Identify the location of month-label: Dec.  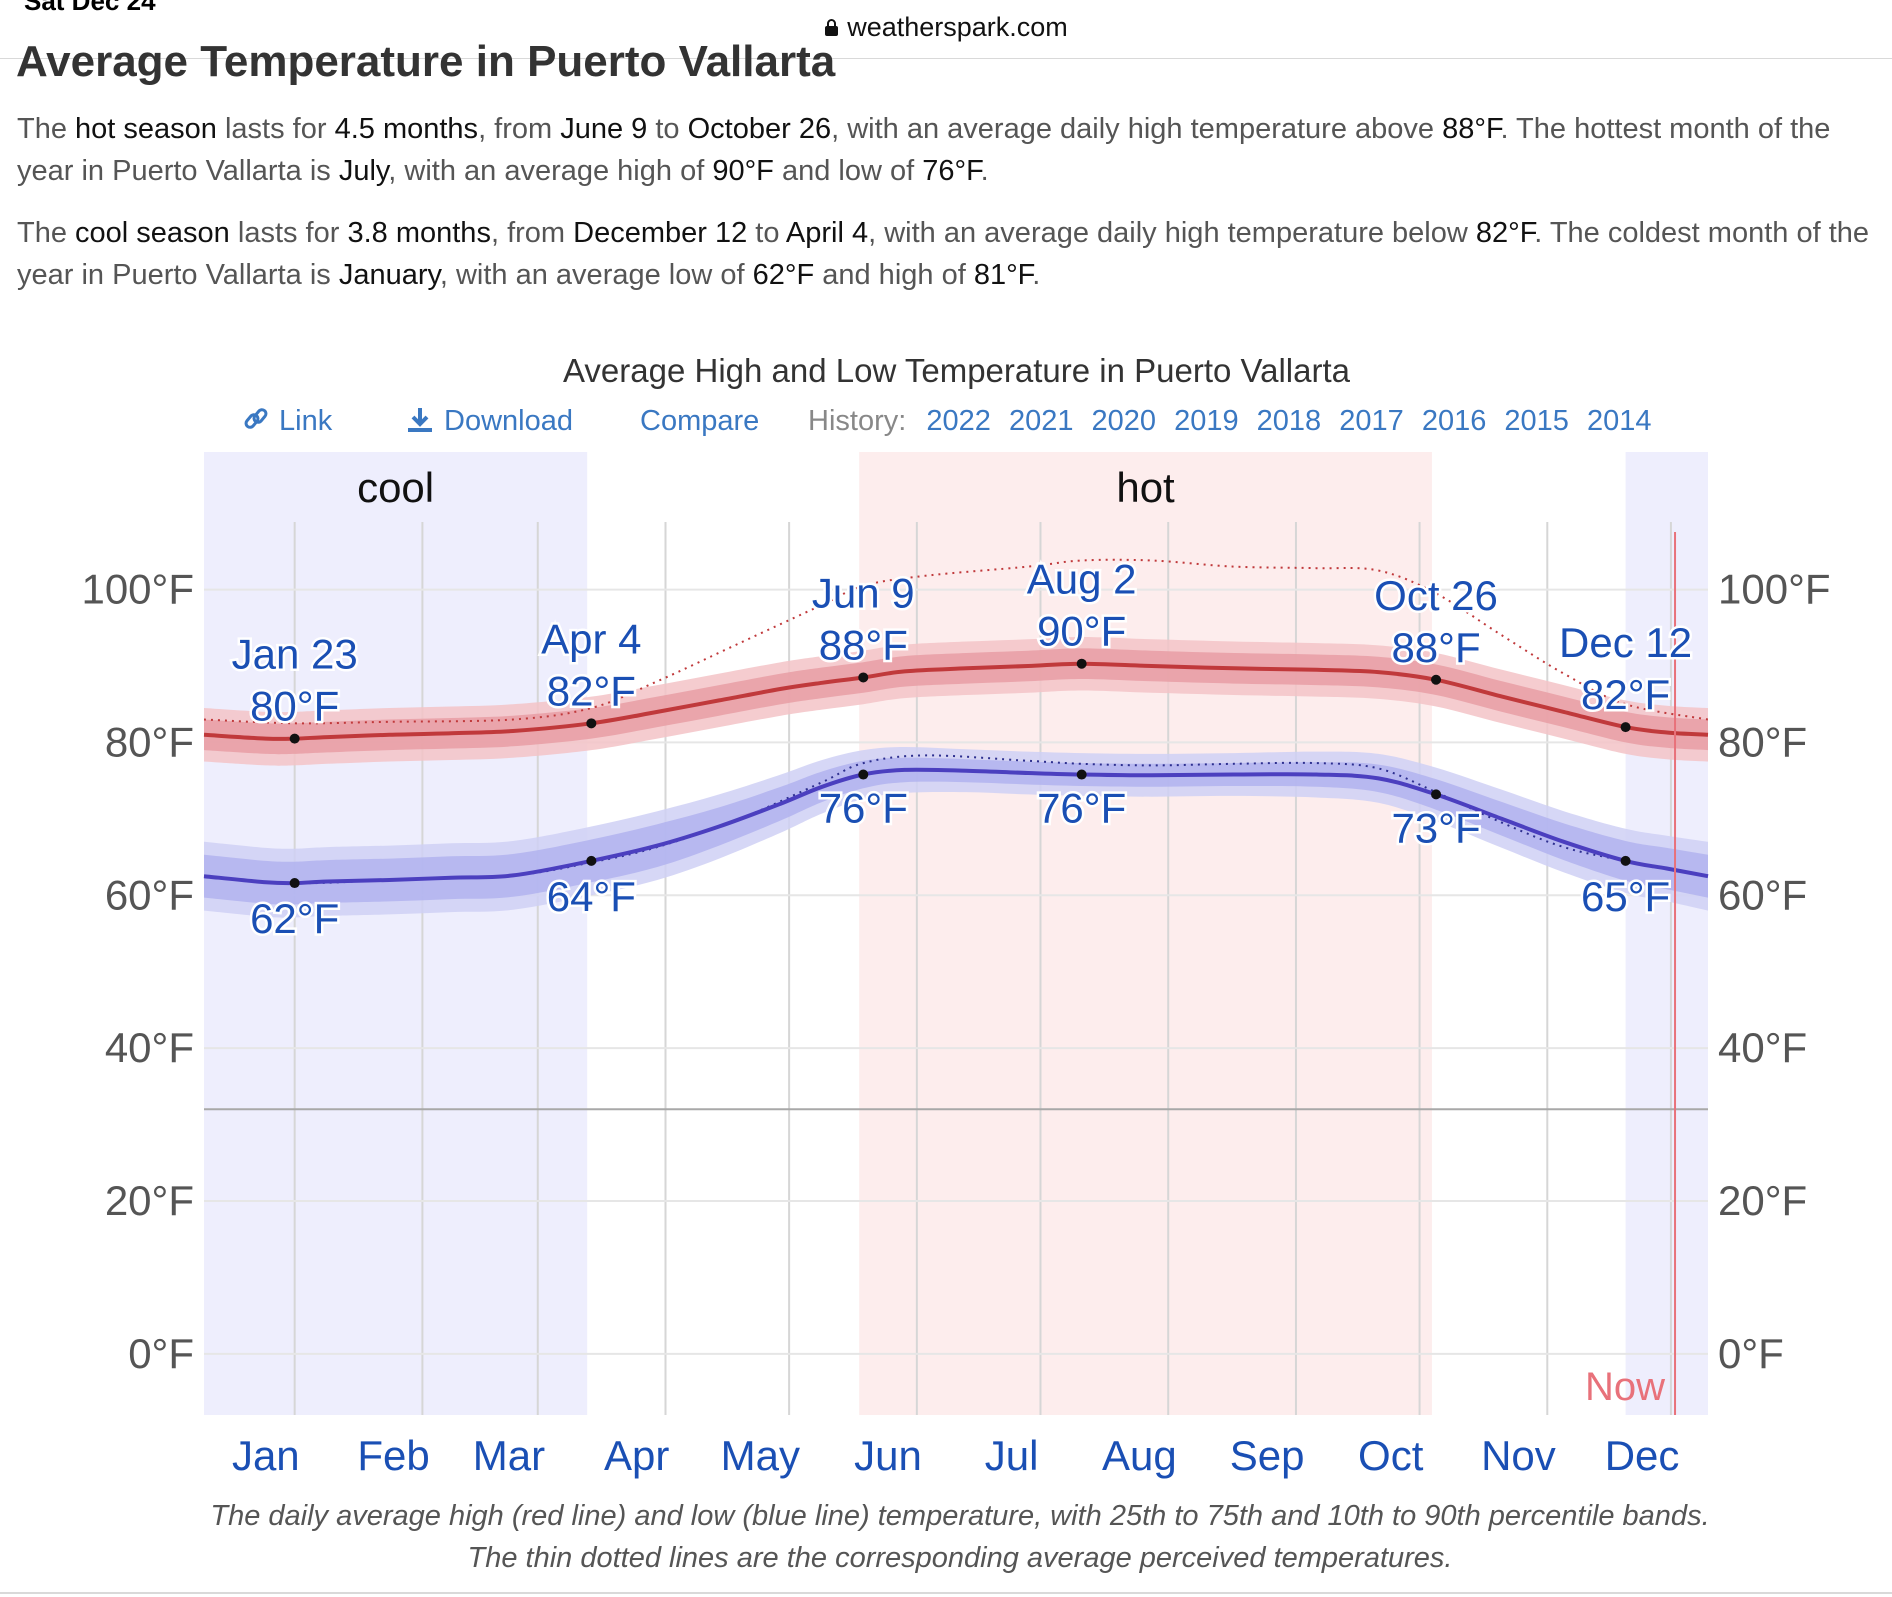
(1642, 1455).